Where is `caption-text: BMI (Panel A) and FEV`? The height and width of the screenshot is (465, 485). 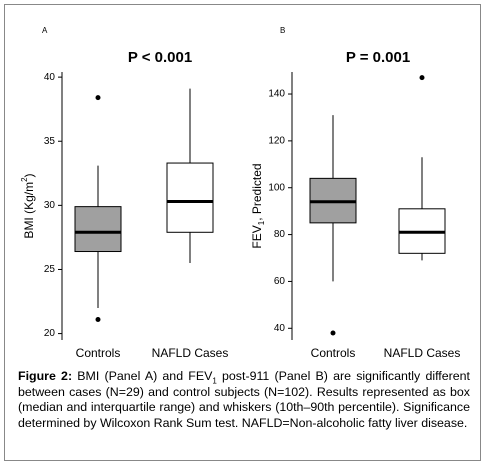 caption-text: BMI (Panel A) and FEV is located at coordinates (145, 376).